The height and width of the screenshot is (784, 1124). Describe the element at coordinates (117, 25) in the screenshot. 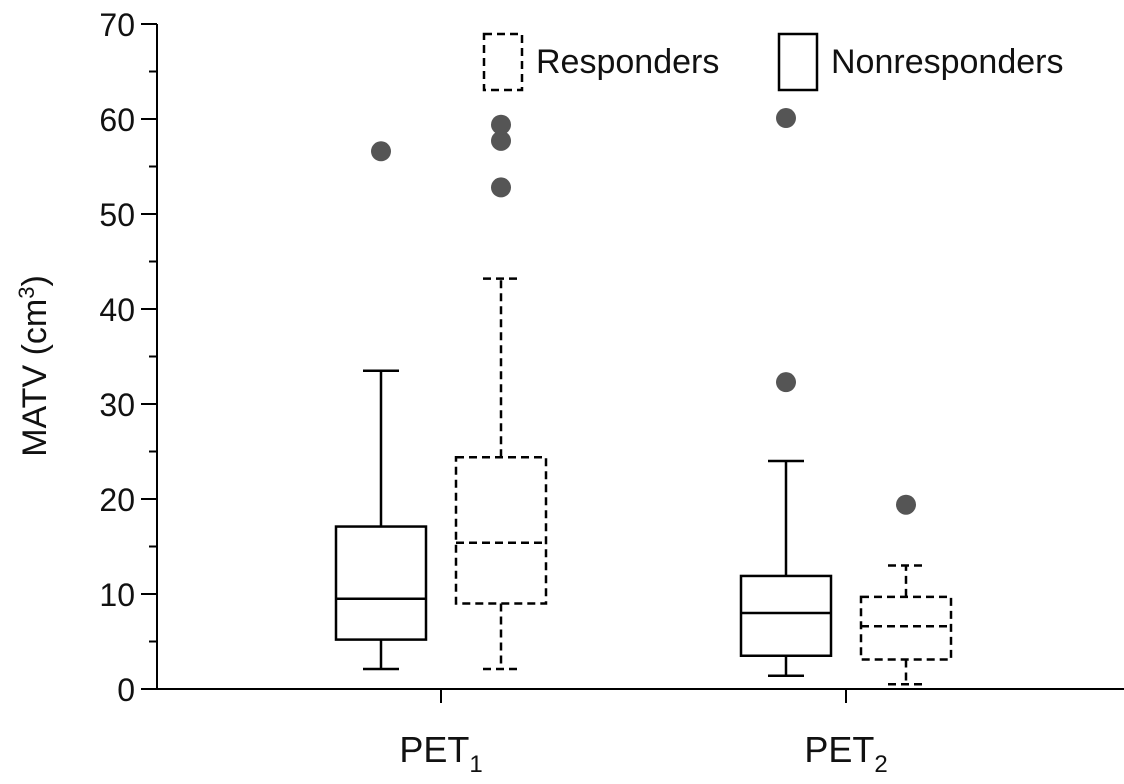

I see `y-tick-label: 70` at that location.